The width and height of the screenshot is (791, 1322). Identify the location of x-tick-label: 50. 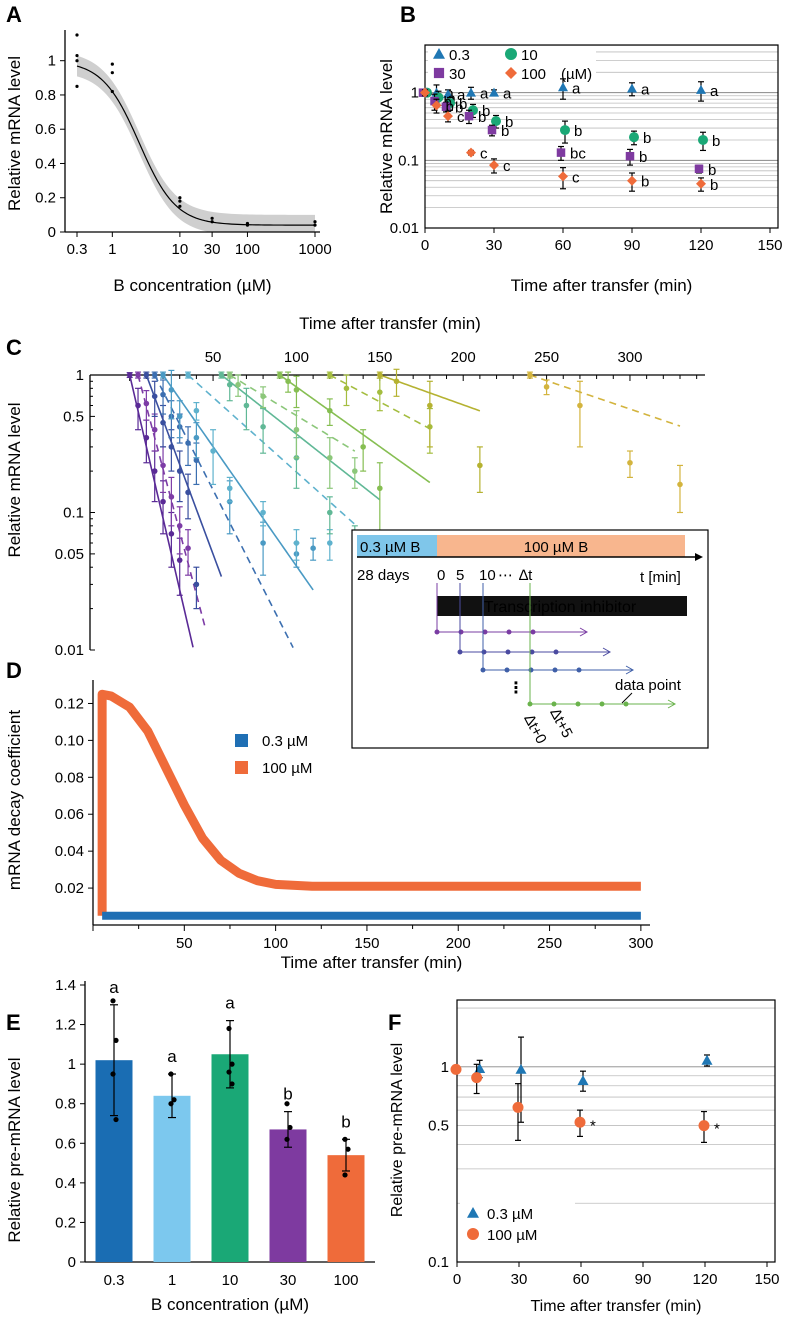
(184, 943).